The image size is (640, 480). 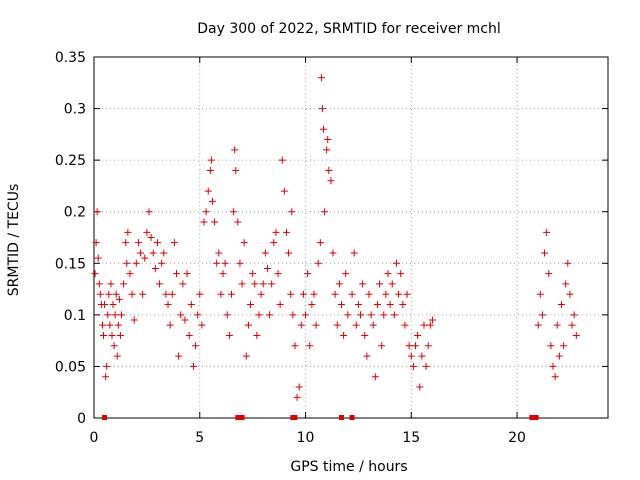 I want to click on zero-value-marker, so click(x=105, y=417).